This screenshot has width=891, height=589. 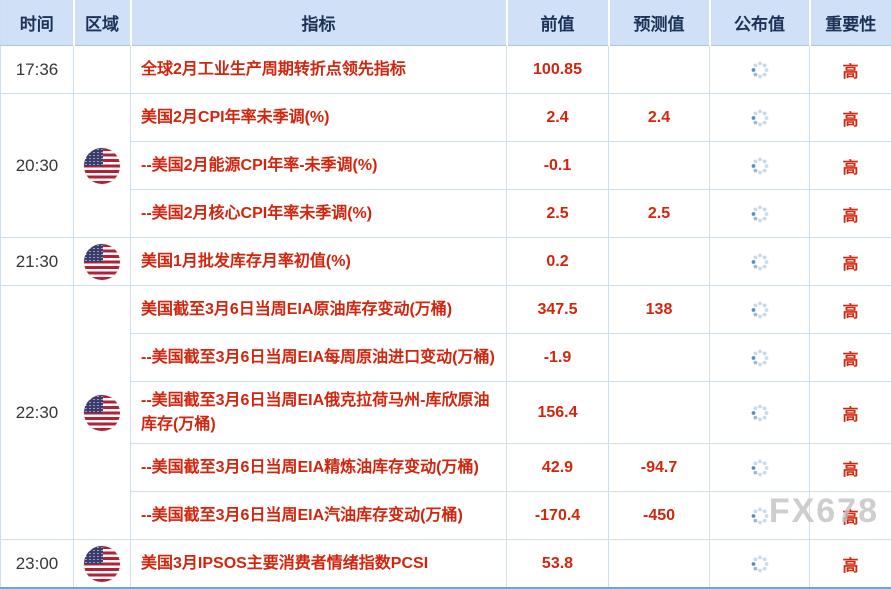 What do you see at coordinates (319, 516) in the screenshot?
I see `indicator-cell: --美国截至3月6日当周EIA汽油库存变动(万桶)` at bounding box center [319, 516].